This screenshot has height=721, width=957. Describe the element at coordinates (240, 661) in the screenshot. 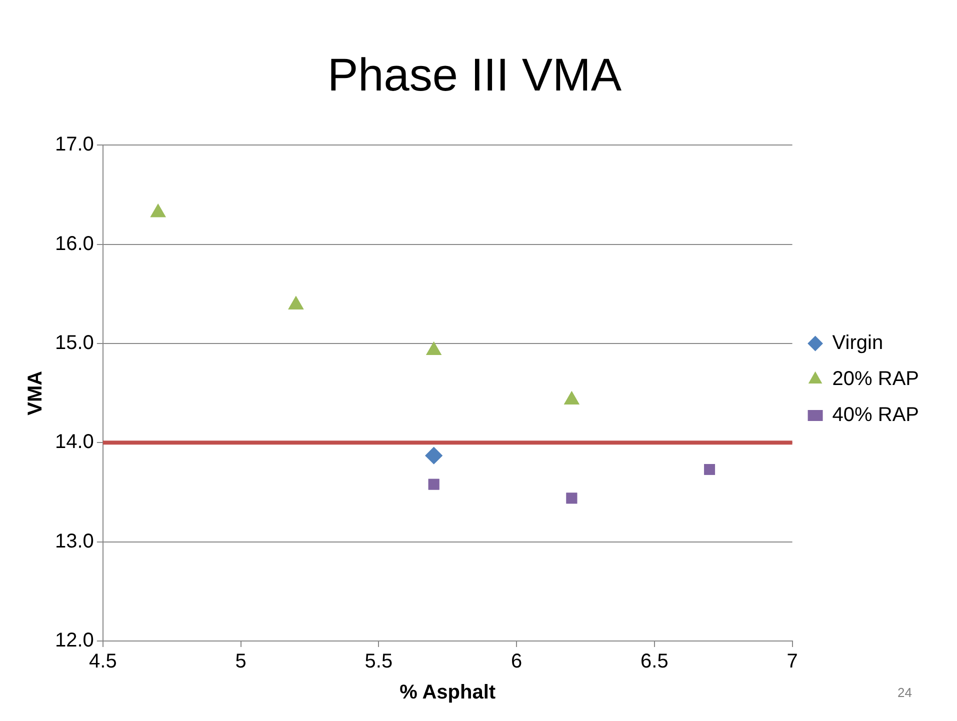

I see `x-tick-label: 5` at that location.